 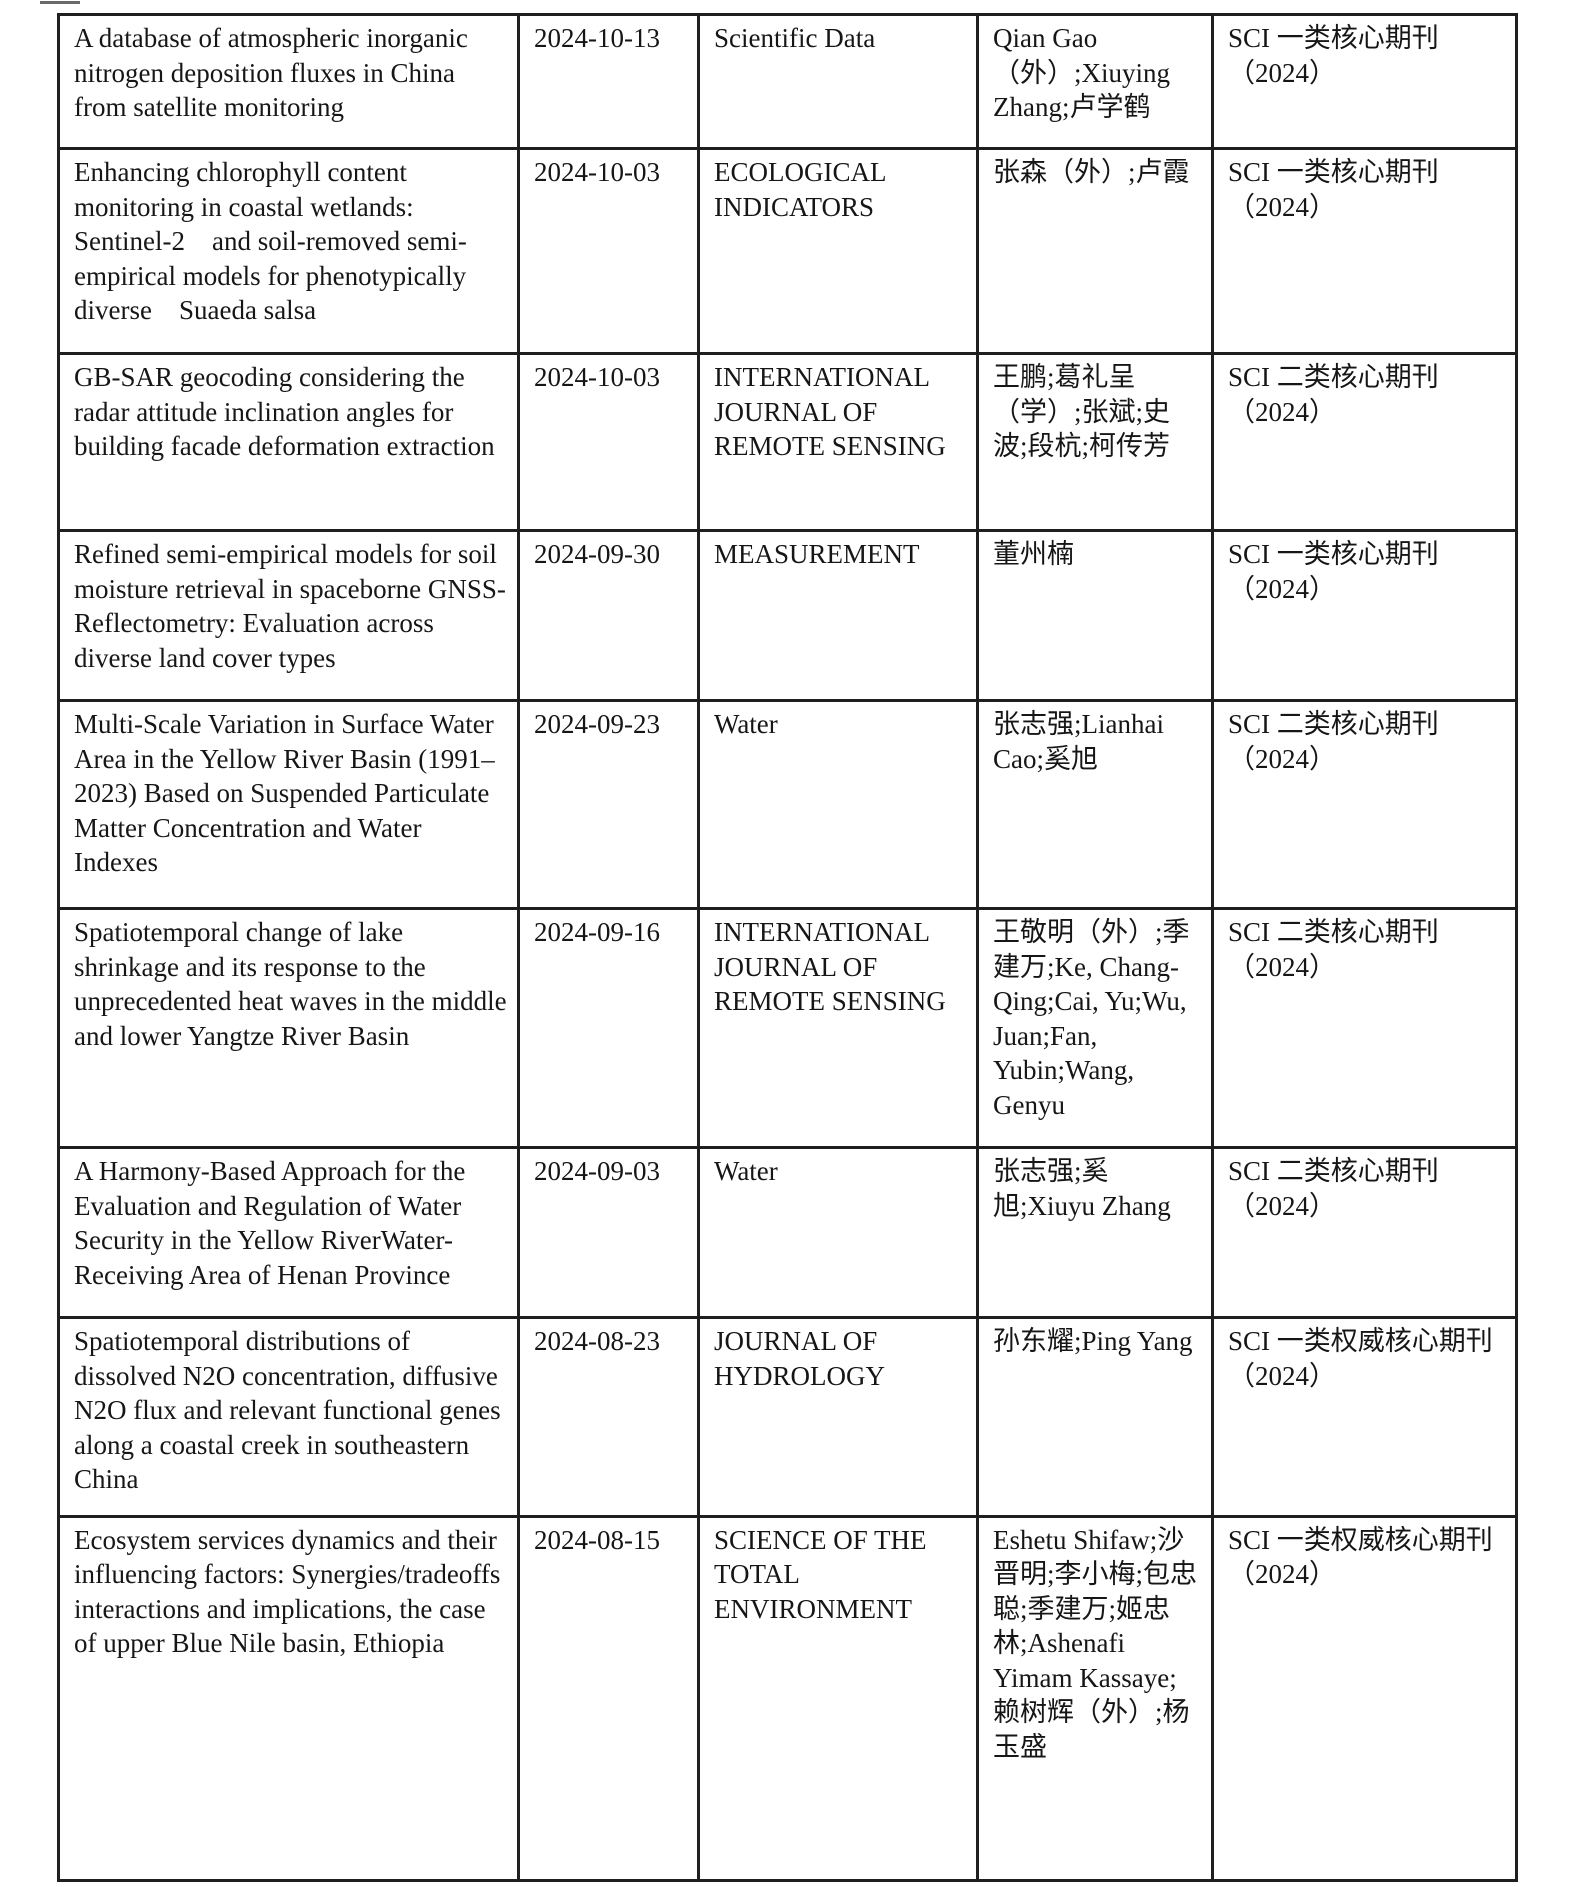 What do you see at coordinates (1095, 804) in the screenshot?
I see `cell-authors: 张志强;Lianhai Cao;奚旭` at bounding box center [1095, 804].